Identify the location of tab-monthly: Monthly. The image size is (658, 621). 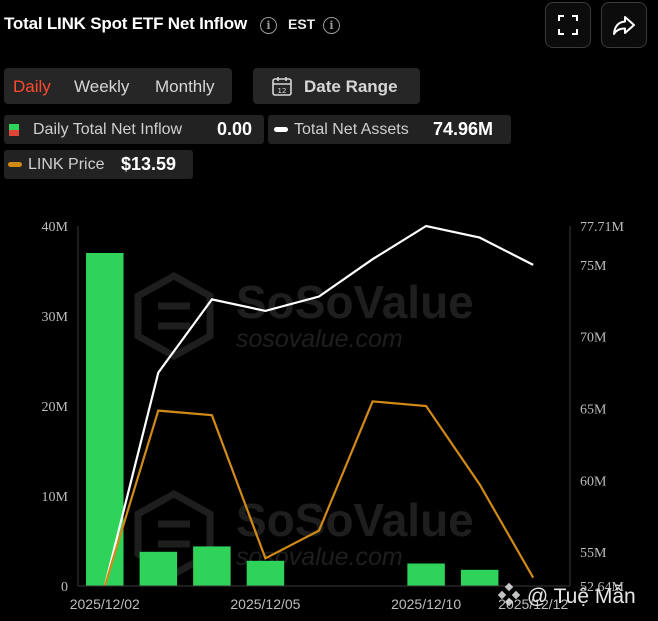
(185, 86).